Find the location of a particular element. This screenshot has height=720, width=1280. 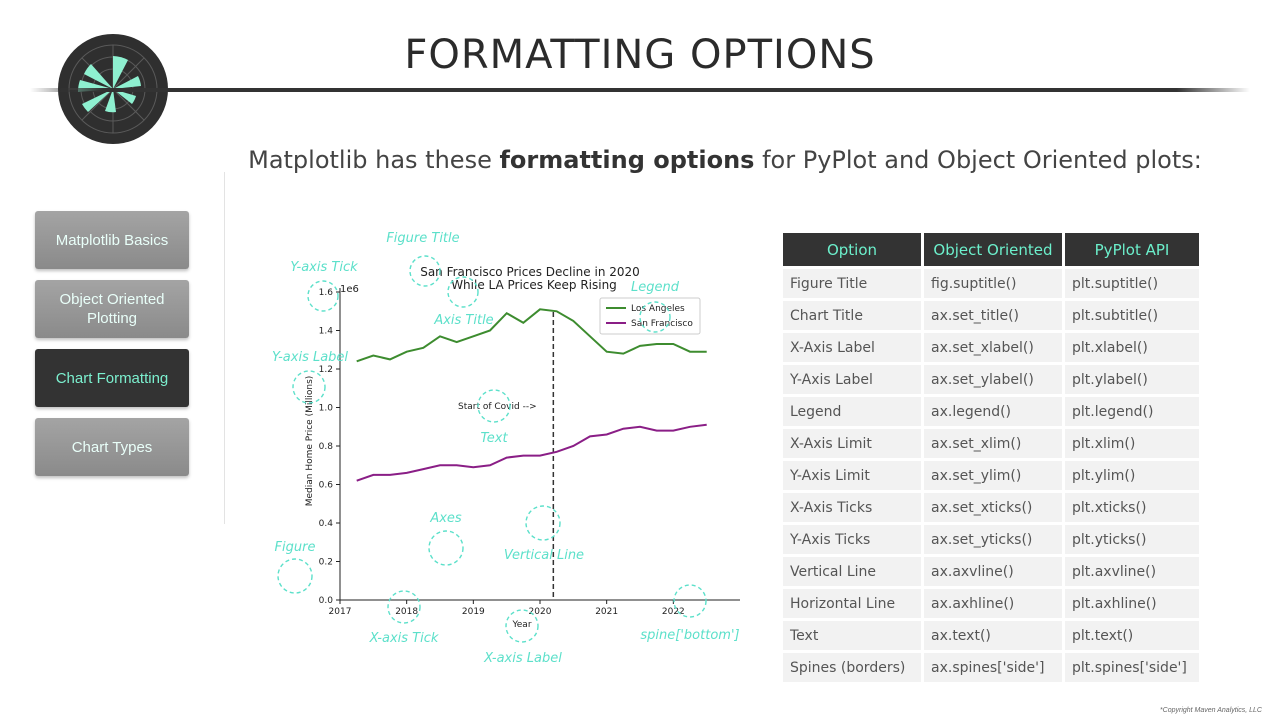

object-oriented-cell: ax.set_ylabel() is located at coordinates (993, 379).